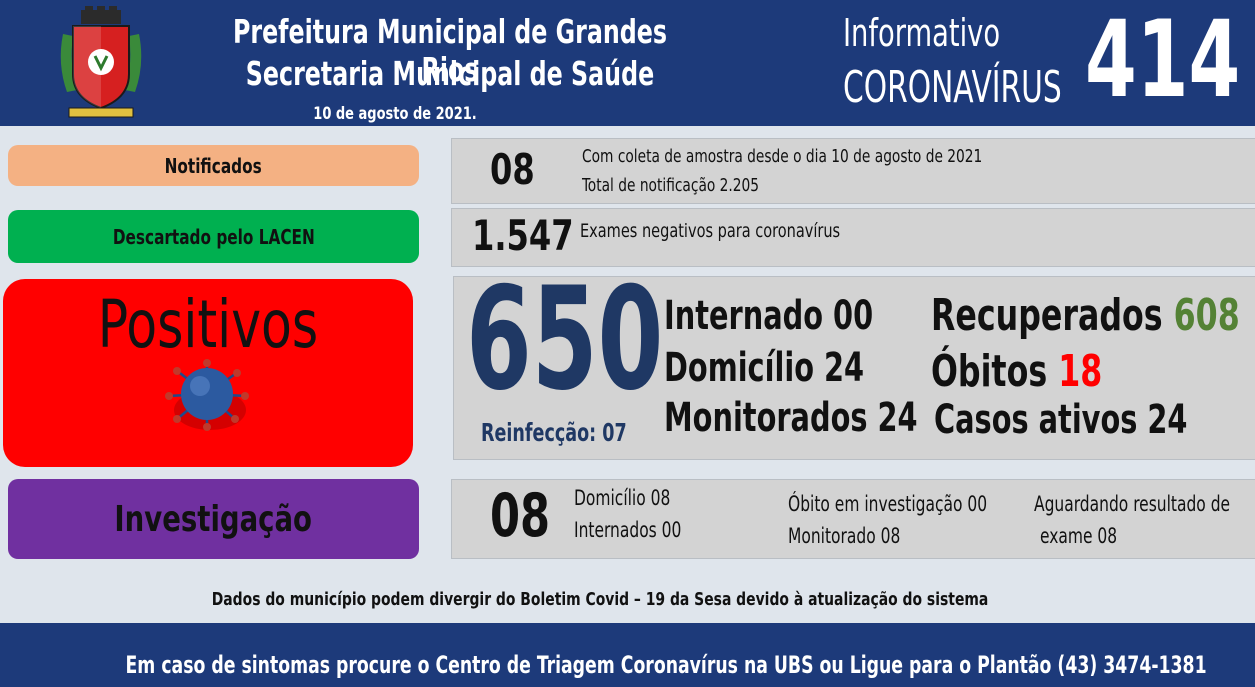  I want to click on descartado-label-box: Descartado pelo LACEN, so click(213, 236).